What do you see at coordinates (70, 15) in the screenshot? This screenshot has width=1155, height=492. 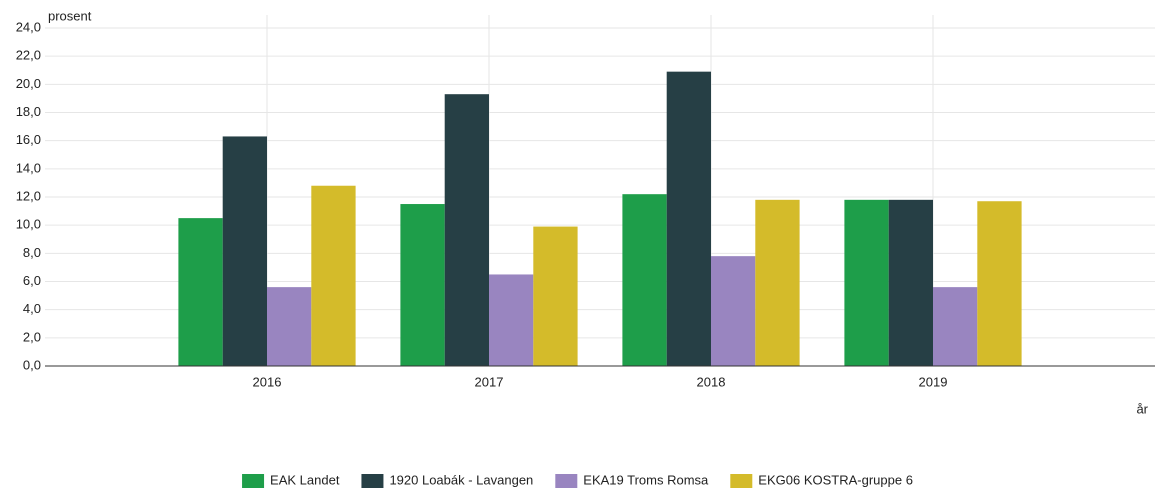 I see `y-axis-label: prosent` at bounding box center [70, 15].